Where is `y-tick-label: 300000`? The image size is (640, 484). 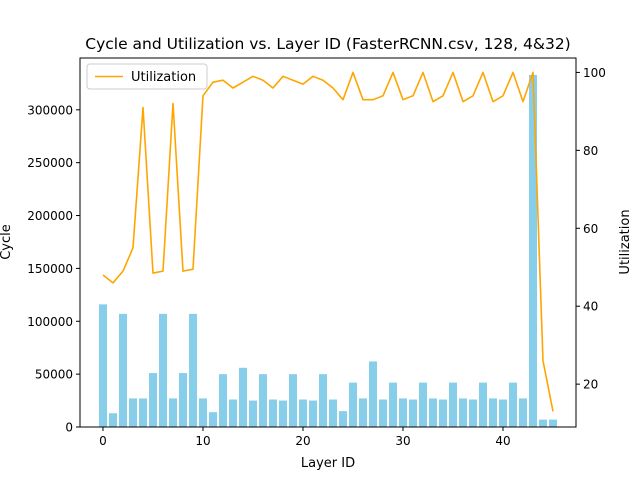 y-tick-label: 300000 is located at coordinates (50, 110).